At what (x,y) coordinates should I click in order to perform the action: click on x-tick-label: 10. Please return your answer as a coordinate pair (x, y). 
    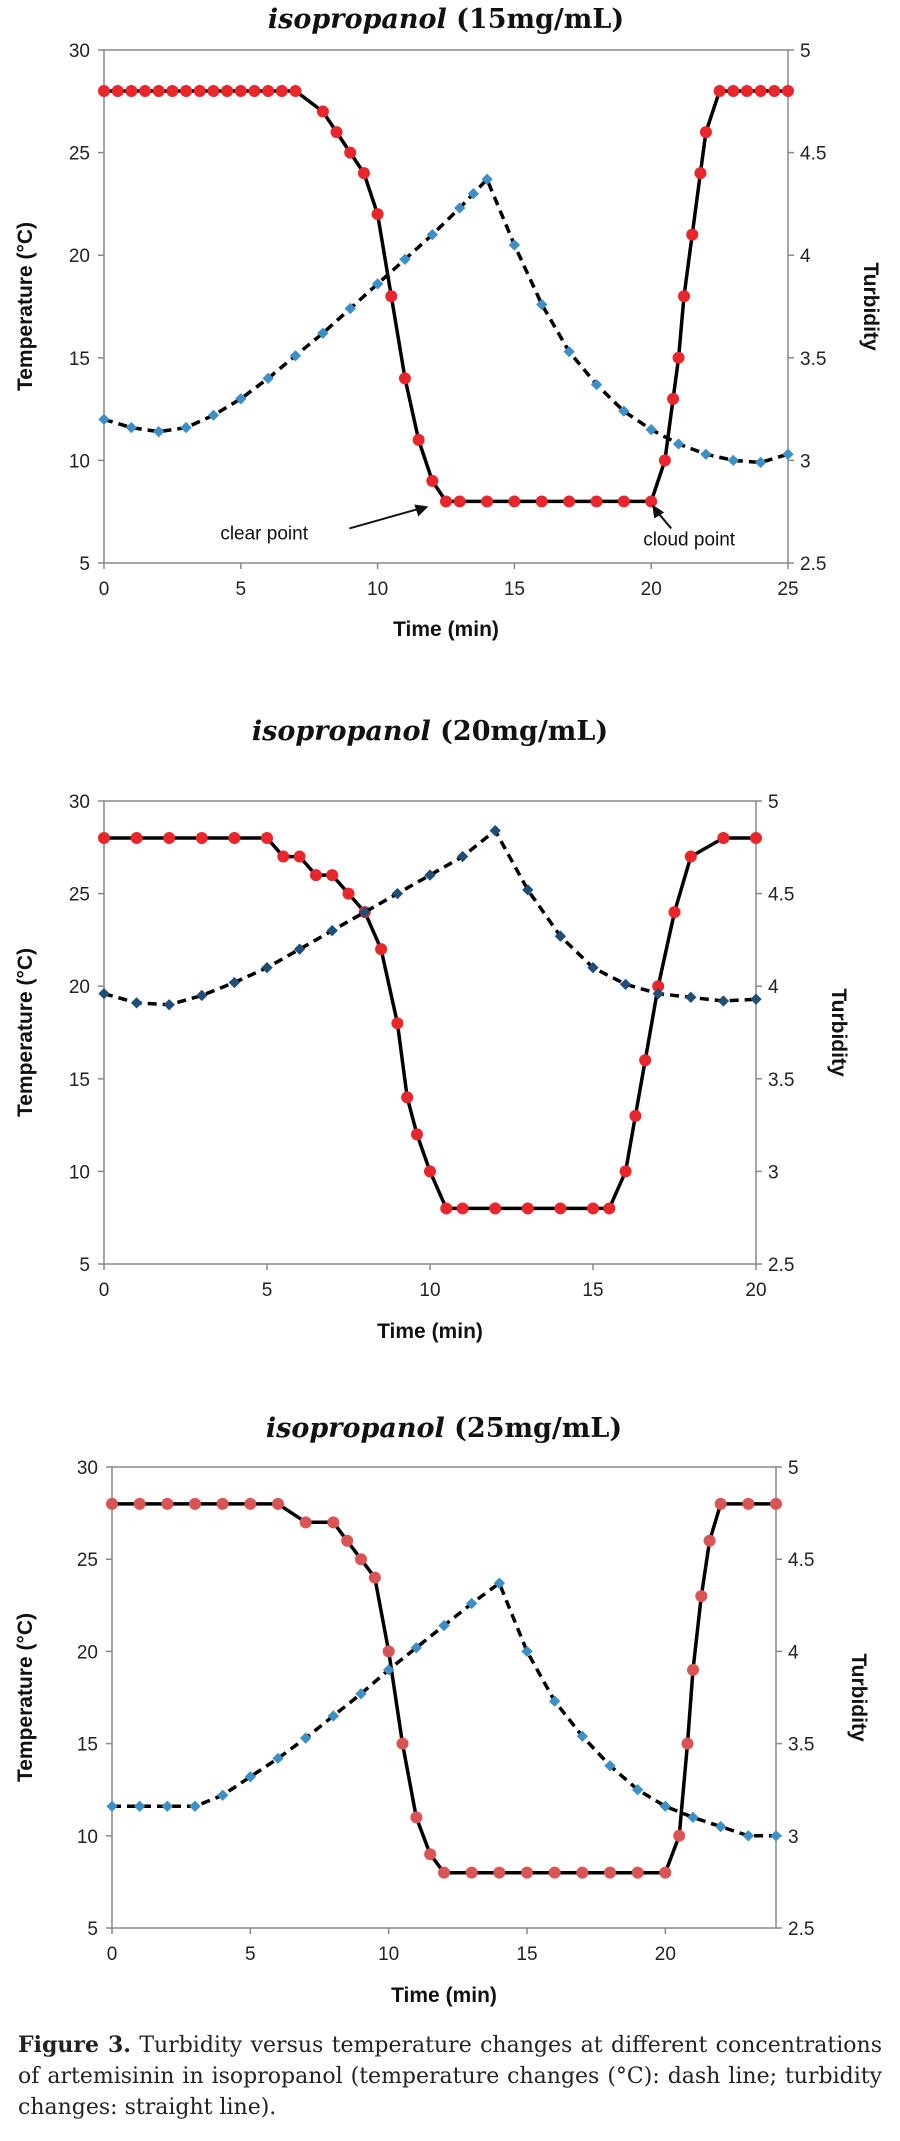
    Looking at the image, I should click on (388, 1954).